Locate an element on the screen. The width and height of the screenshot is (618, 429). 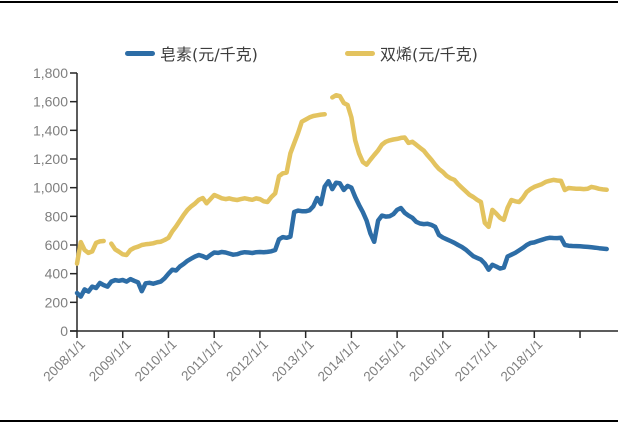
y-axis-tick-label: 800 is located at coordinates (57, 216).